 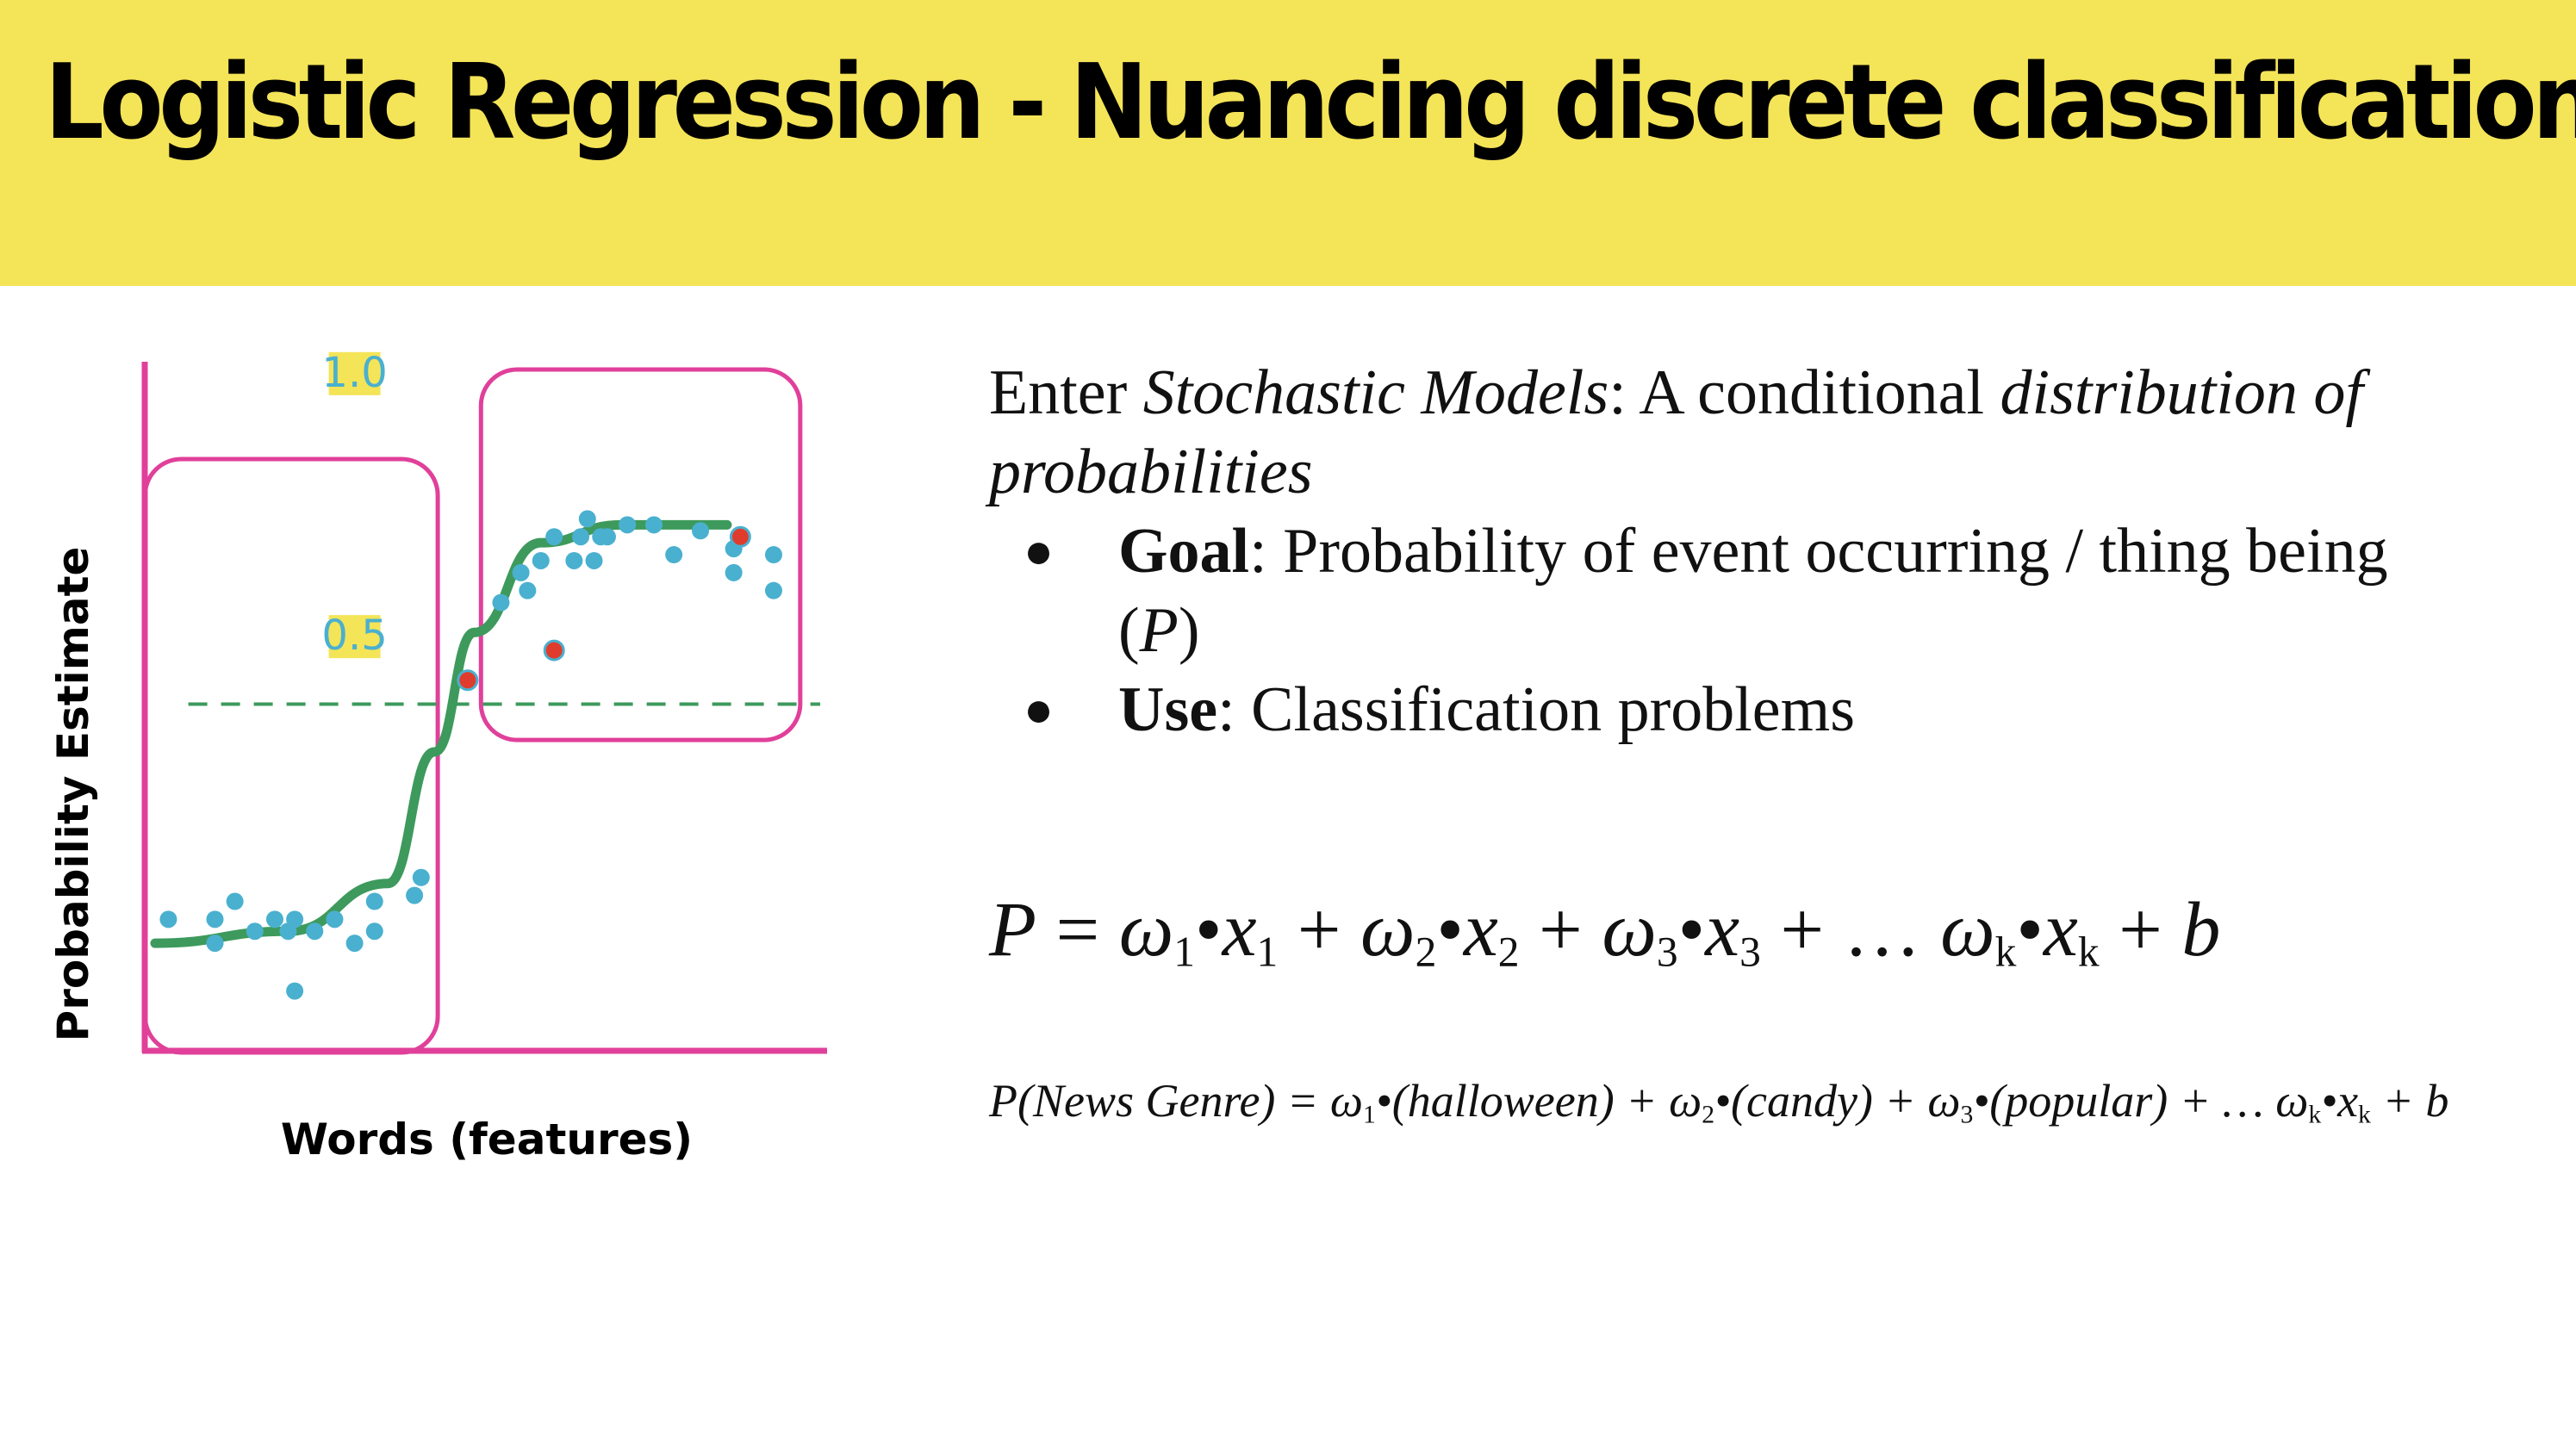 I want to click on eq-equals: =, so click(x=1077, y=930).